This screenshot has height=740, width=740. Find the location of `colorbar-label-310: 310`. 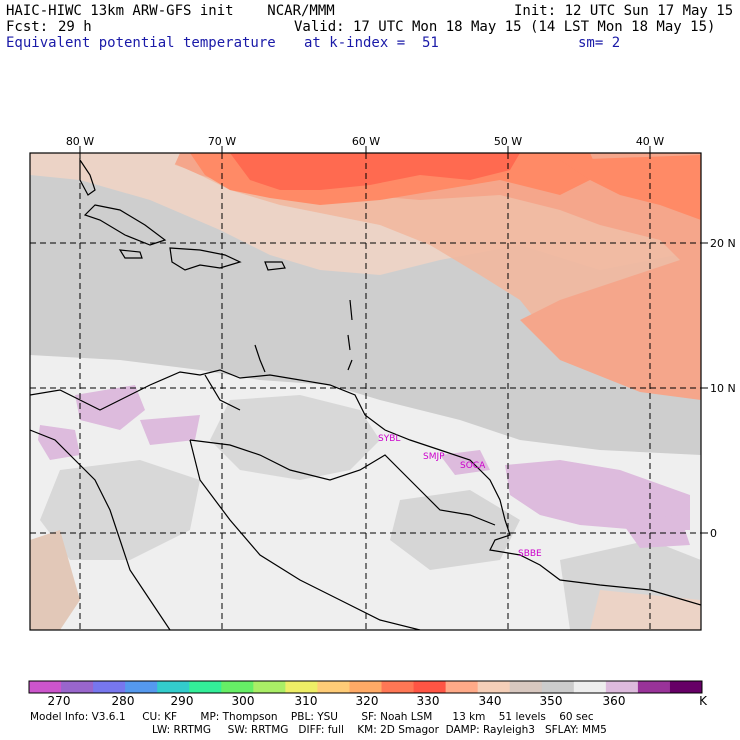

colorbar-label-310: 310 is located at coordinates (306, 701).